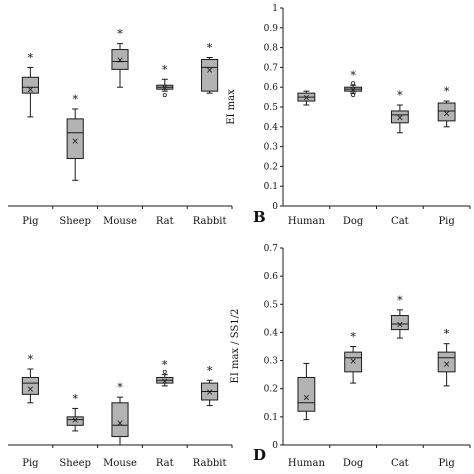 The height and width of the screenshot is (474, 474). I want to click on y-axis-label: EI max, so click(231, 107).